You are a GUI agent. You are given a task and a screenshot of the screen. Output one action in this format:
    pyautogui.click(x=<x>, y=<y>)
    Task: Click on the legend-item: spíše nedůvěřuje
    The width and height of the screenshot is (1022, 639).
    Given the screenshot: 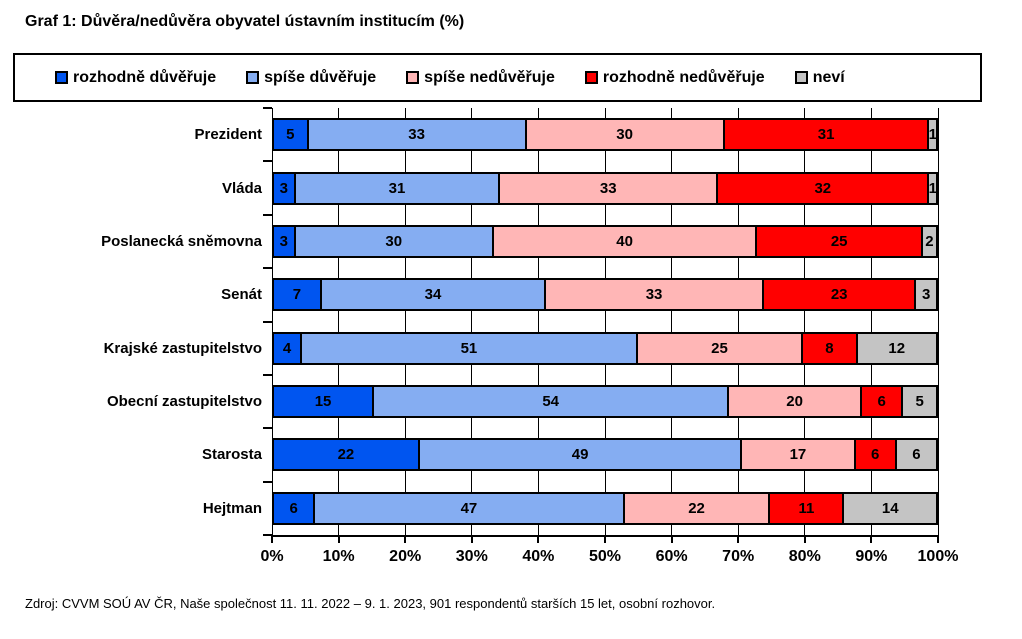 What is the action you would take?
    pyautogui.click(x=480, y=78)
    